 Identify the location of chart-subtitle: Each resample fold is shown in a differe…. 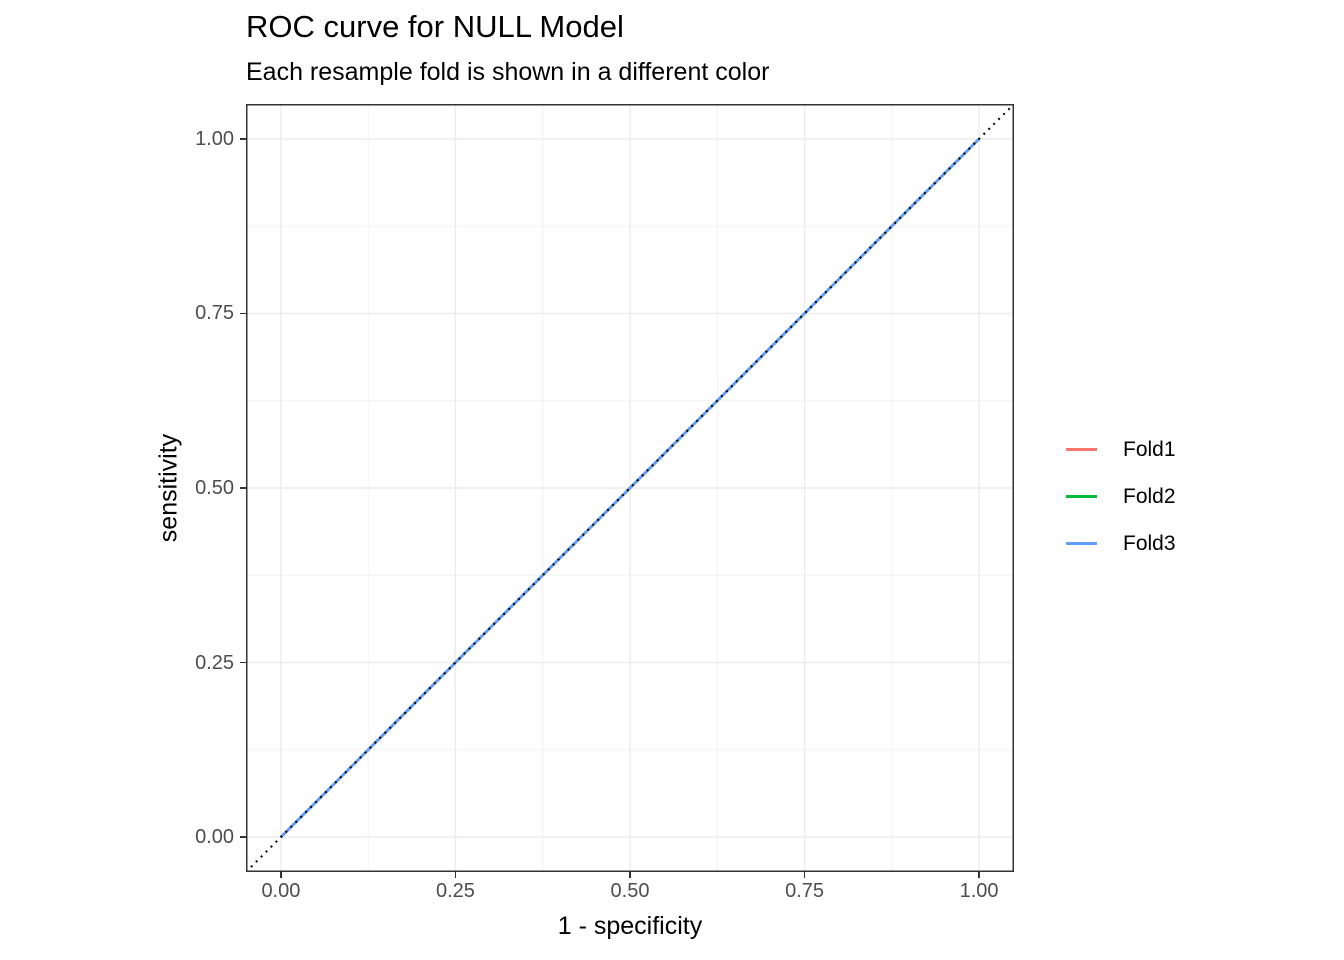
(508, 72).